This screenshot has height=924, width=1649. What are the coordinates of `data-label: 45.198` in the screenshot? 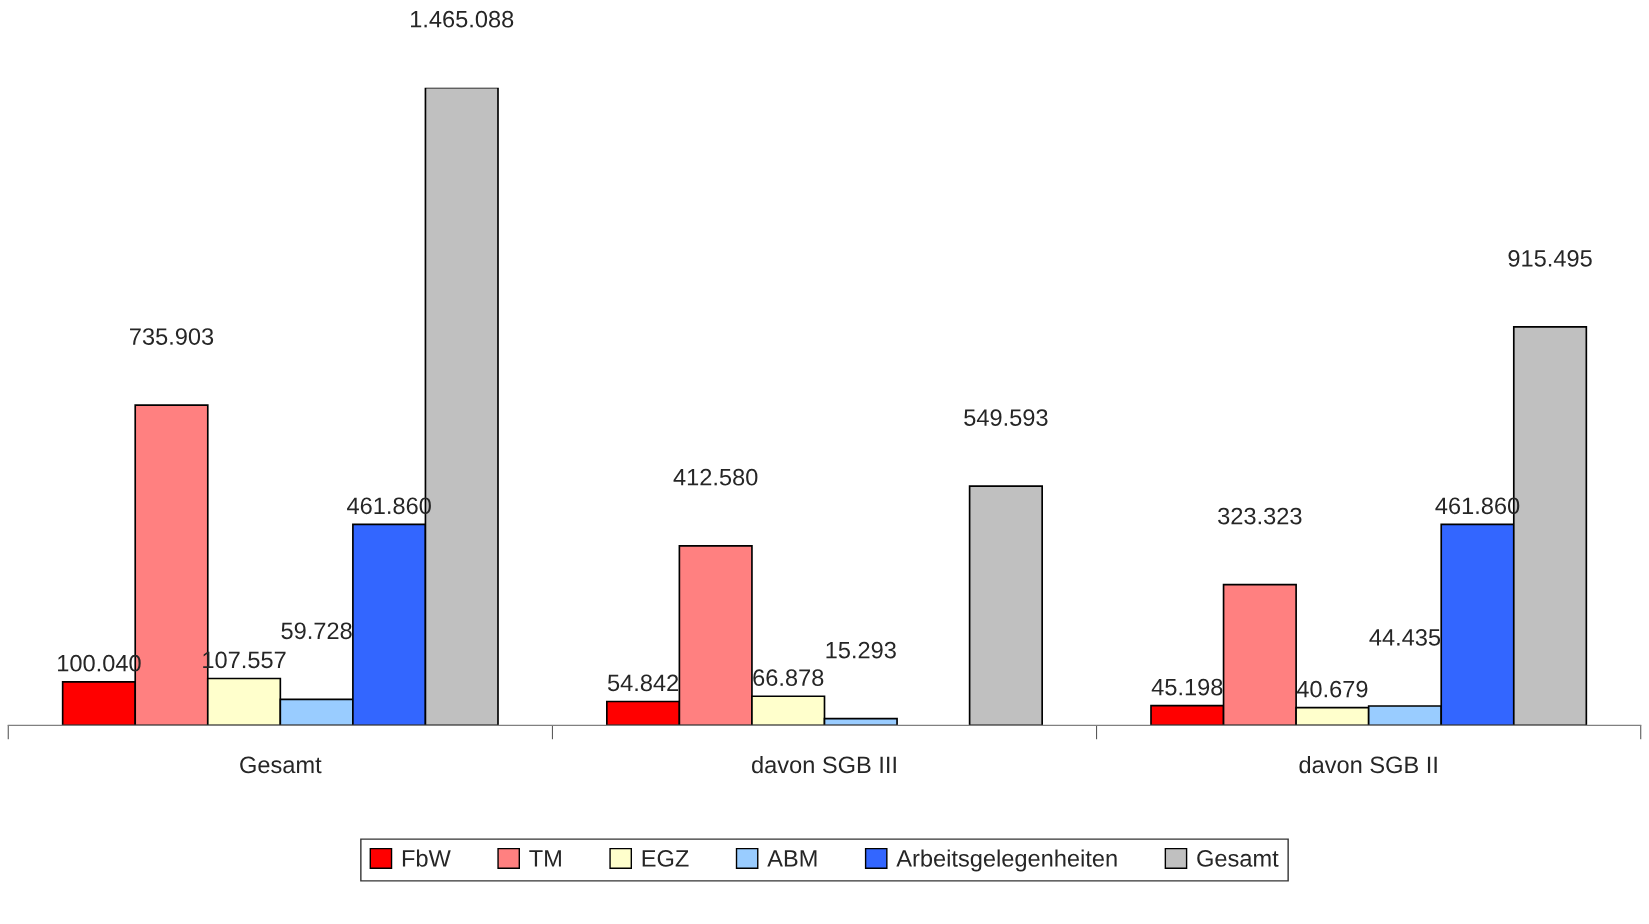 It's located at (1187, 687).